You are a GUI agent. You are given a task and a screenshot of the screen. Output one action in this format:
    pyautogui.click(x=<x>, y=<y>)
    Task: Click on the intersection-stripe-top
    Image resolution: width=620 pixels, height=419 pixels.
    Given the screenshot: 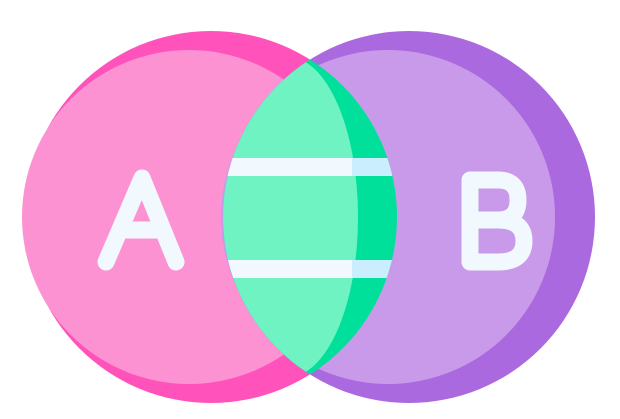 What is the action you would take?
    pyautogui.click(x=287, y=167)
    